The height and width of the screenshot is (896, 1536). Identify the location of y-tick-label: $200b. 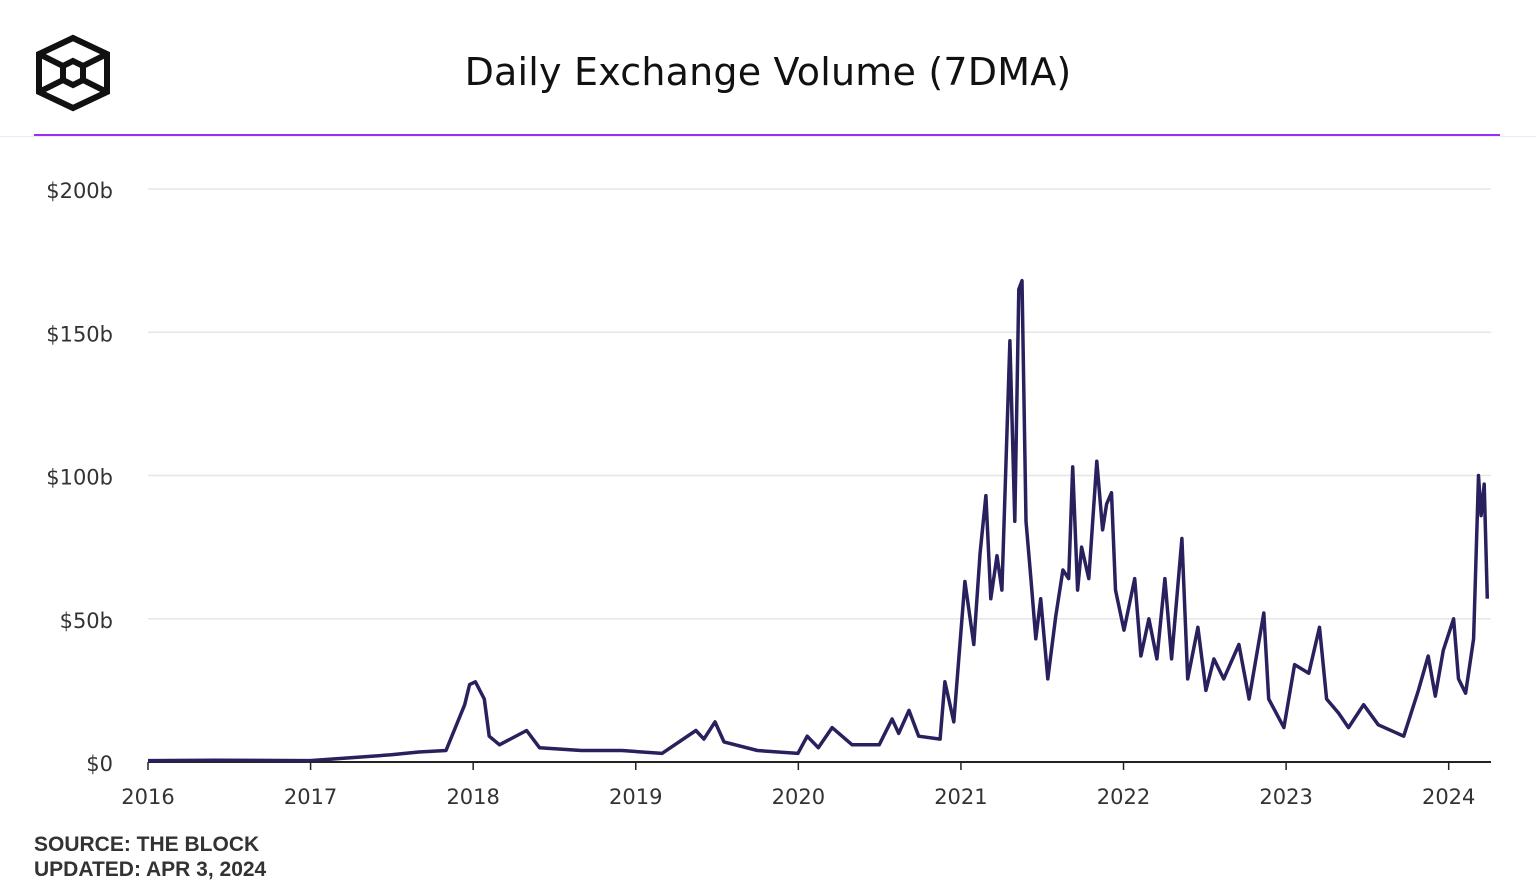
(79, 191).